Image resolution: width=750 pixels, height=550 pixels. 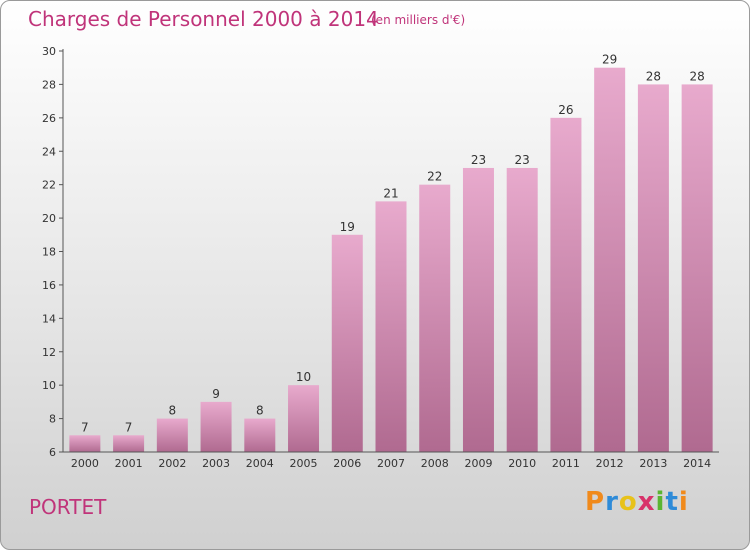 What do you see at coordinates (49, 185) in the screenshot?
I see `y-tick-label: 22` at bounding box center [49, 185].